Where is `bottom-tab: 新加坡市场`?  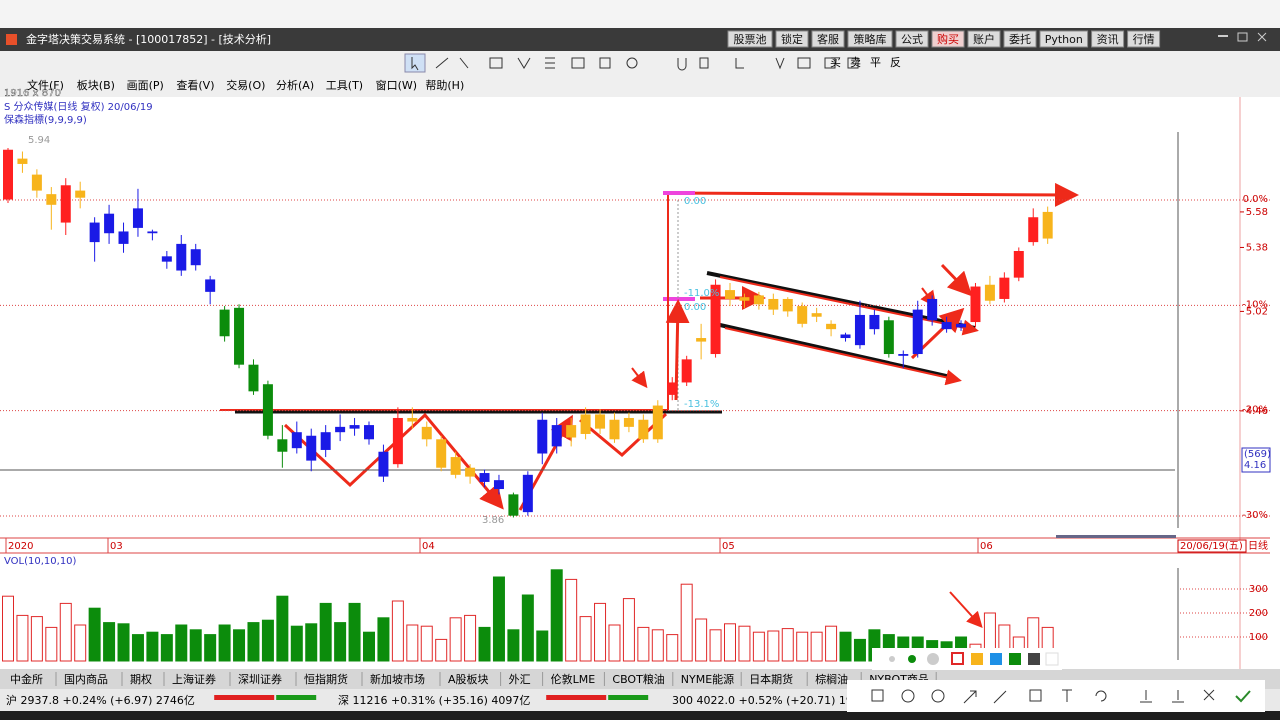
bottom-tab: 新加坡市场 is located at coordinates (397, 679).